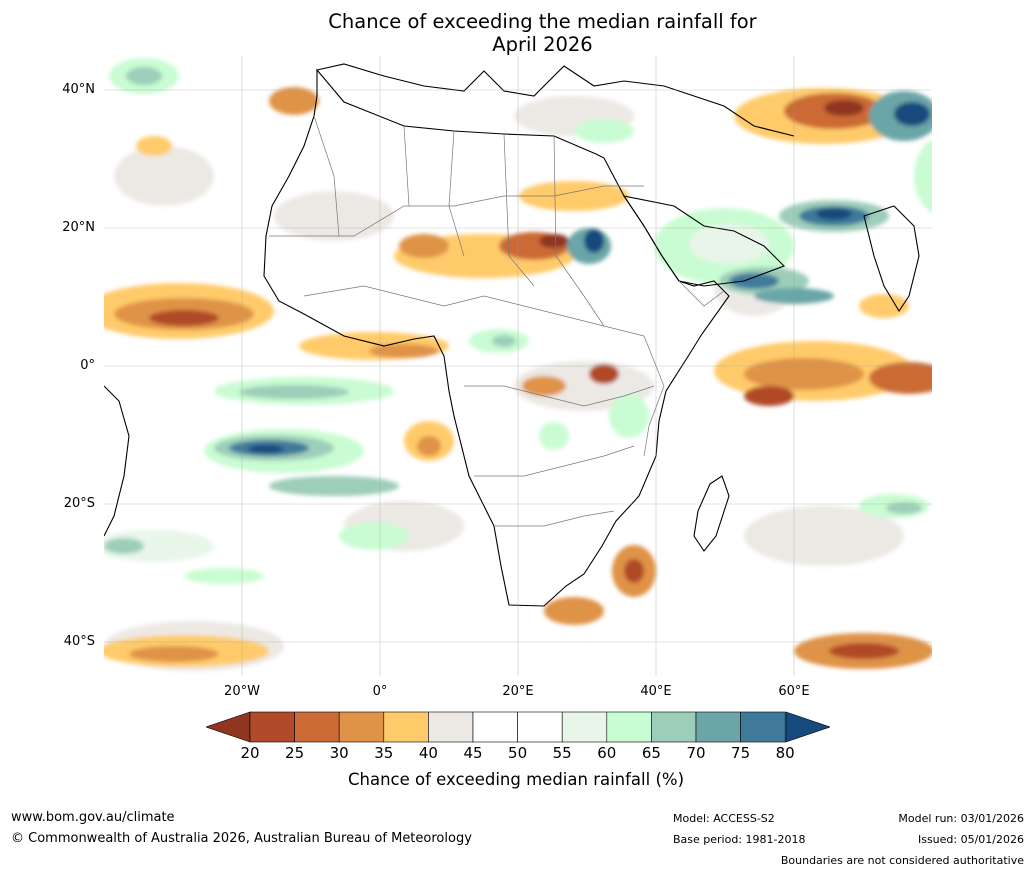 This screenshot has height=873, width=1035. I want to click on footer-model-run: Model run: 03/01/2026, so click(961, 818).